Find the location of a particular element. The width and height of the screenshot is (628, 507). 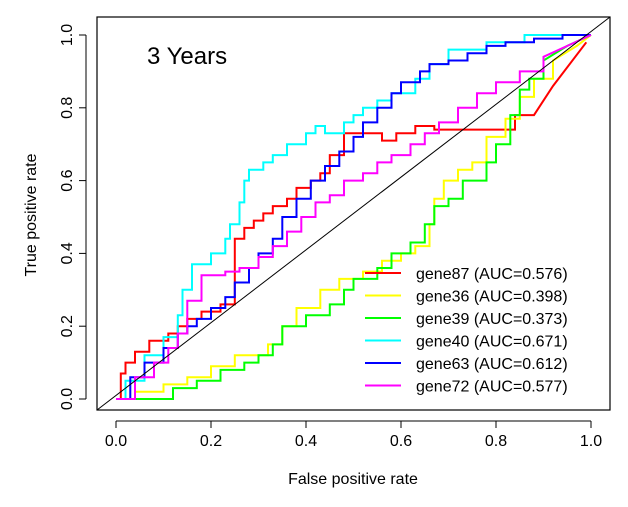

y-tick-label: 1.0 is located at coordinates (67, 35).